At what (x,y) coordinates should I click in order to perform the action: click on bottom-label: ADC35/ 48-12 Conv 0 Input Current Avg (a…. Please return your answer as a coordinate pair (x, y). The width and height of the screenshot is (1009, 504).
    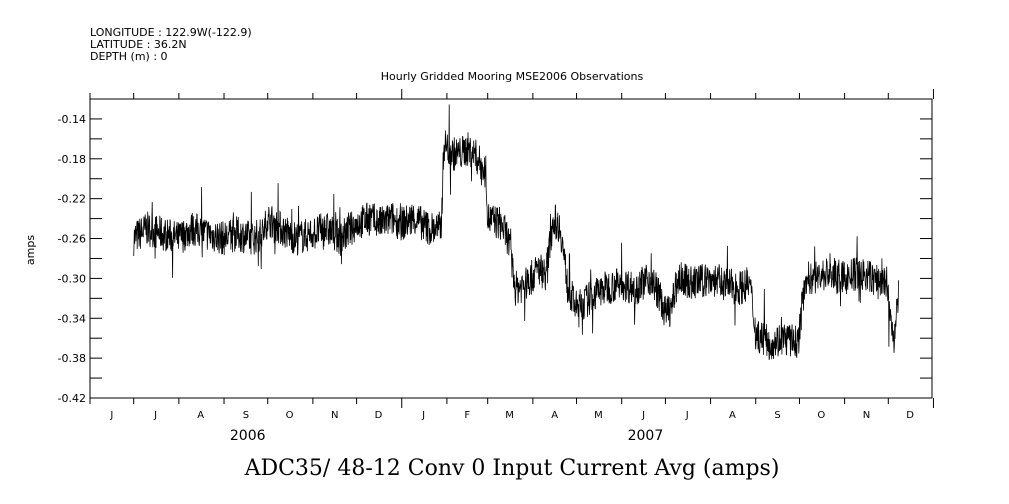
    Looking at the image, I should click on (512, 468).